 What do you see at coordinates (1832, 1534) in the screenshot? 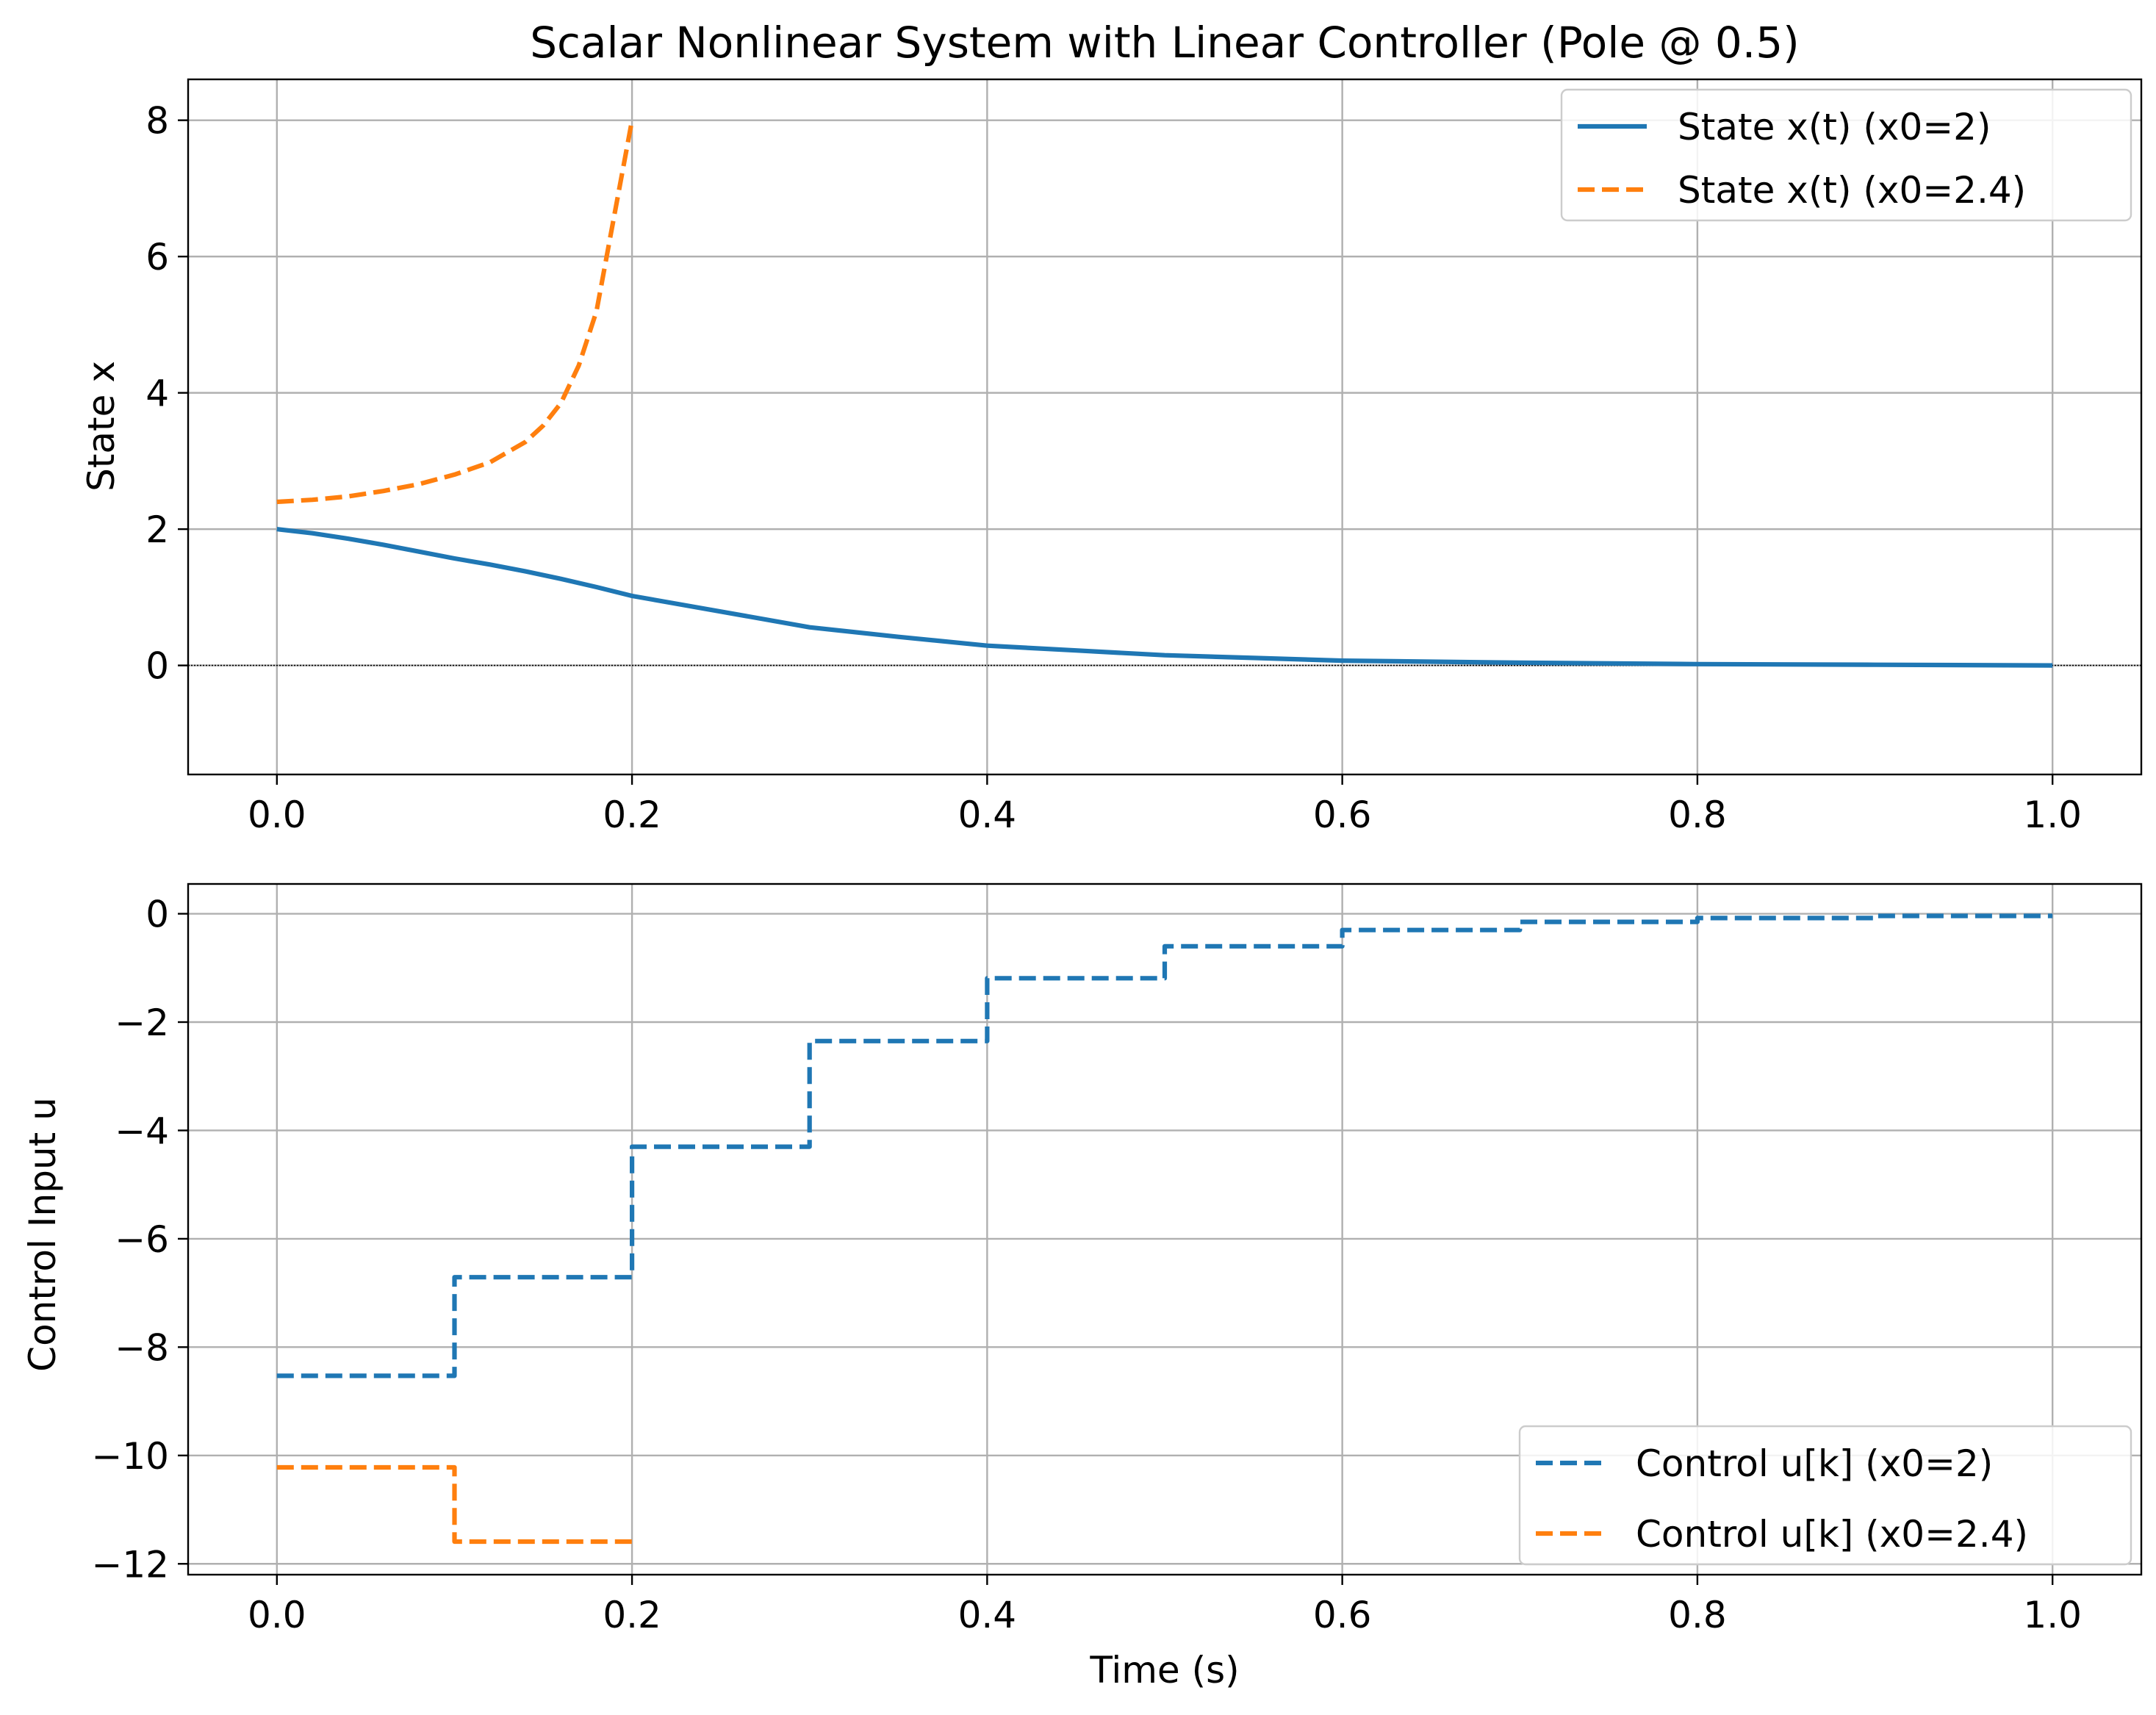
I see `legend-label-2: Control u[k] (x0=2.4)` at bounding box center [1832, 1534].